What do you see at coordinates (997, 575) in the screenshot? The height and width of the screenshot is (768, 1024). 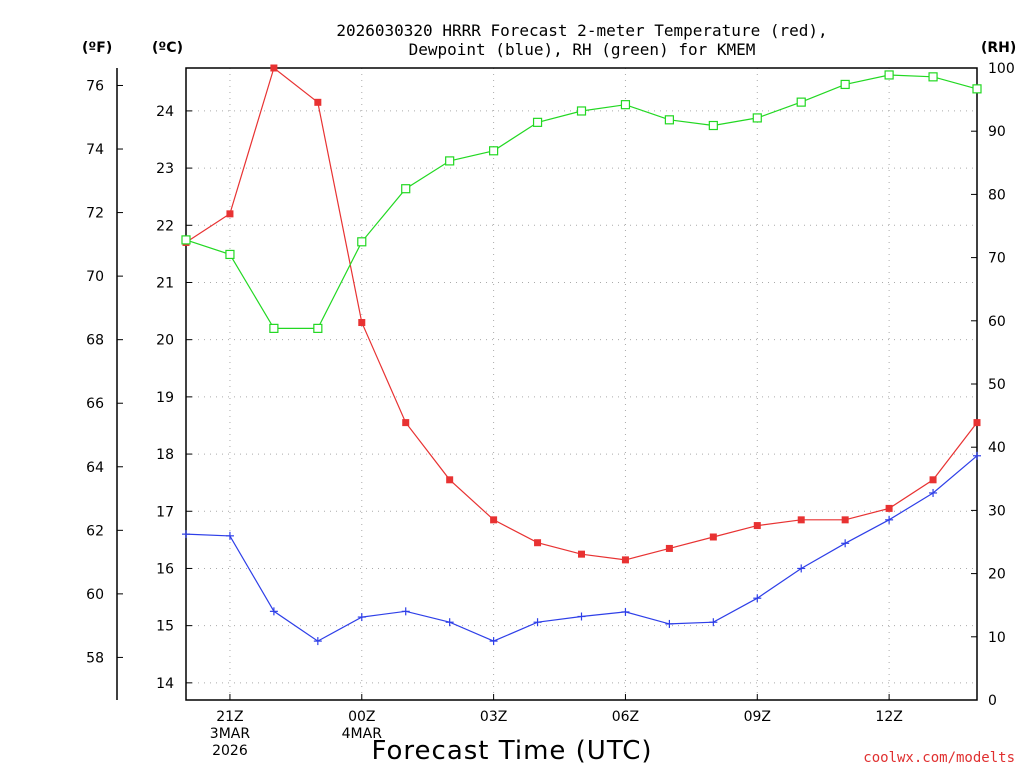 I see `rh-tick-label: 20` at bounding box center [997, 575].